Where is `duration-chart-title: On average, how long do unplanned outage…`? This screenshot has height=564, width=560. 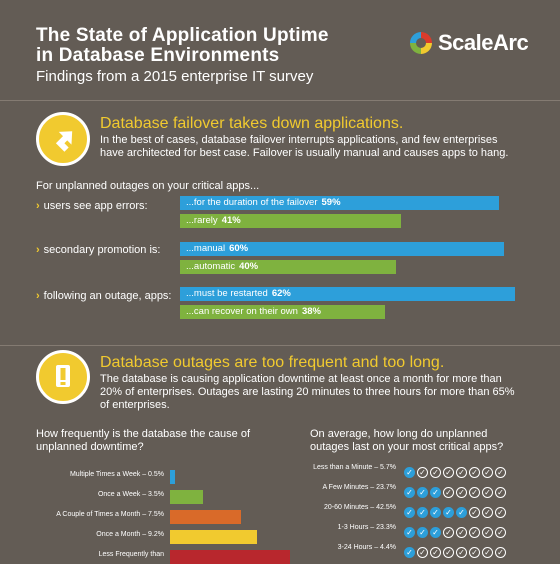 duration-chart-title: On average, how long do unplanned outage… is located at coordinates (406, 441).